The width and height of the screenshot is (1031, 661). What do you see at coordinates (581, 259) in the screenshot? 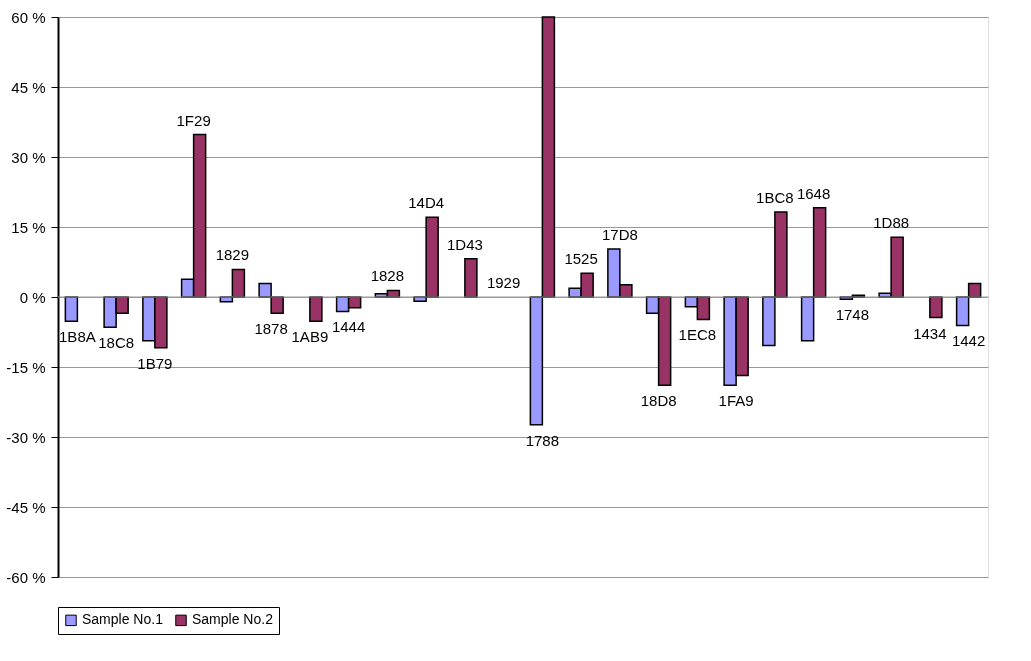
I see `x-tick-label: 1525` at bounding box center [581, 259].